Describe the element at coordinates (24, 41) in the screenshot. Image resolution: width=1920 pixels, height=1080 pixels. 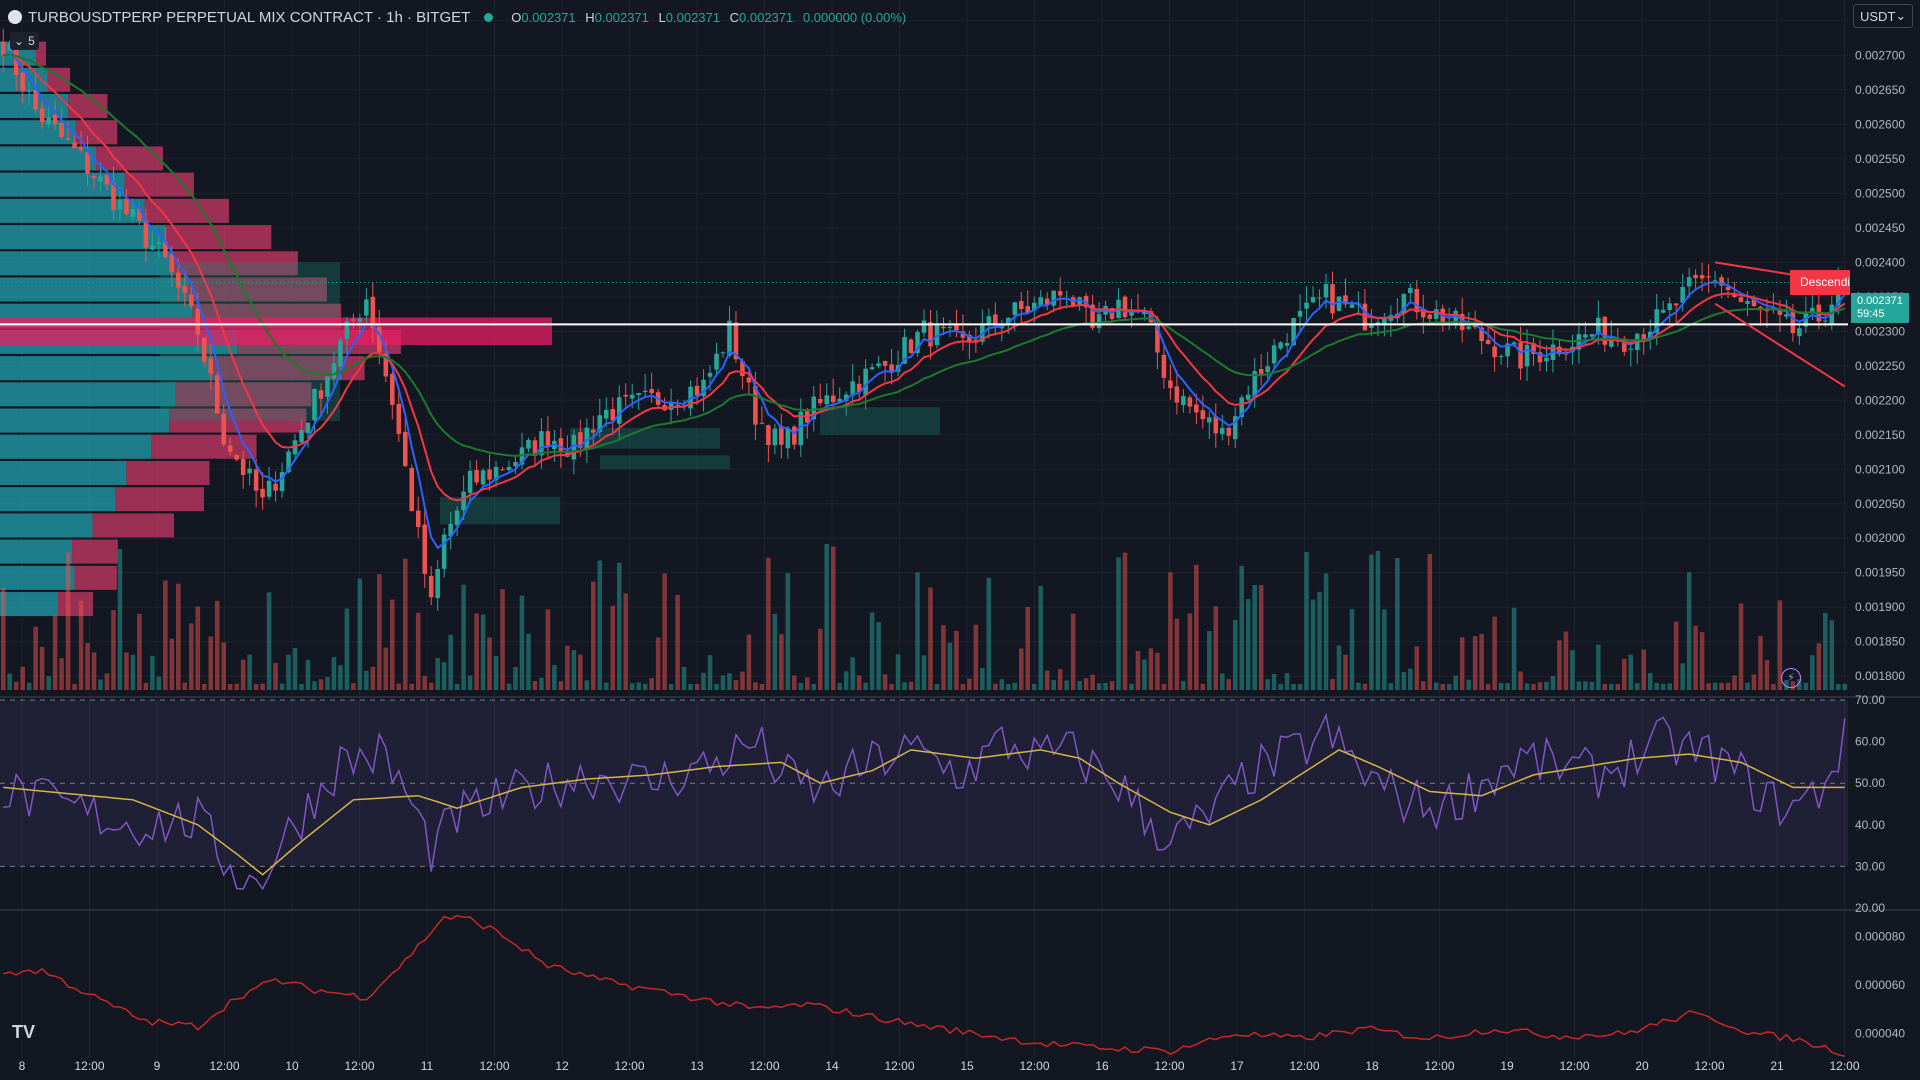
I see `indicators-toggle-button: ⌄ 5` at that location.